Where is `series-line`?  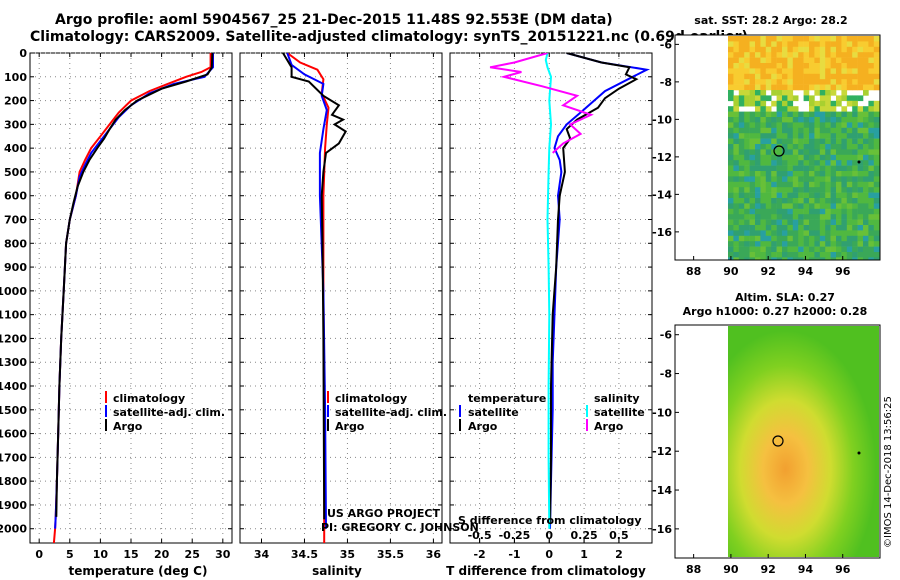
series-line is located at coordinates (548, 291).